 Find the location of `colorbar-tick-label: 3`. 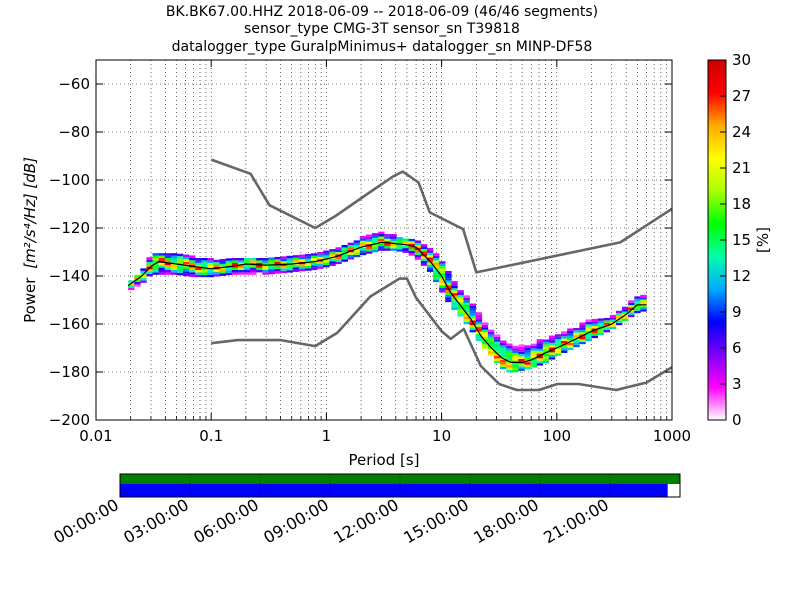

colorbar-tick-label: 3 is located at coordinates (737, 384).